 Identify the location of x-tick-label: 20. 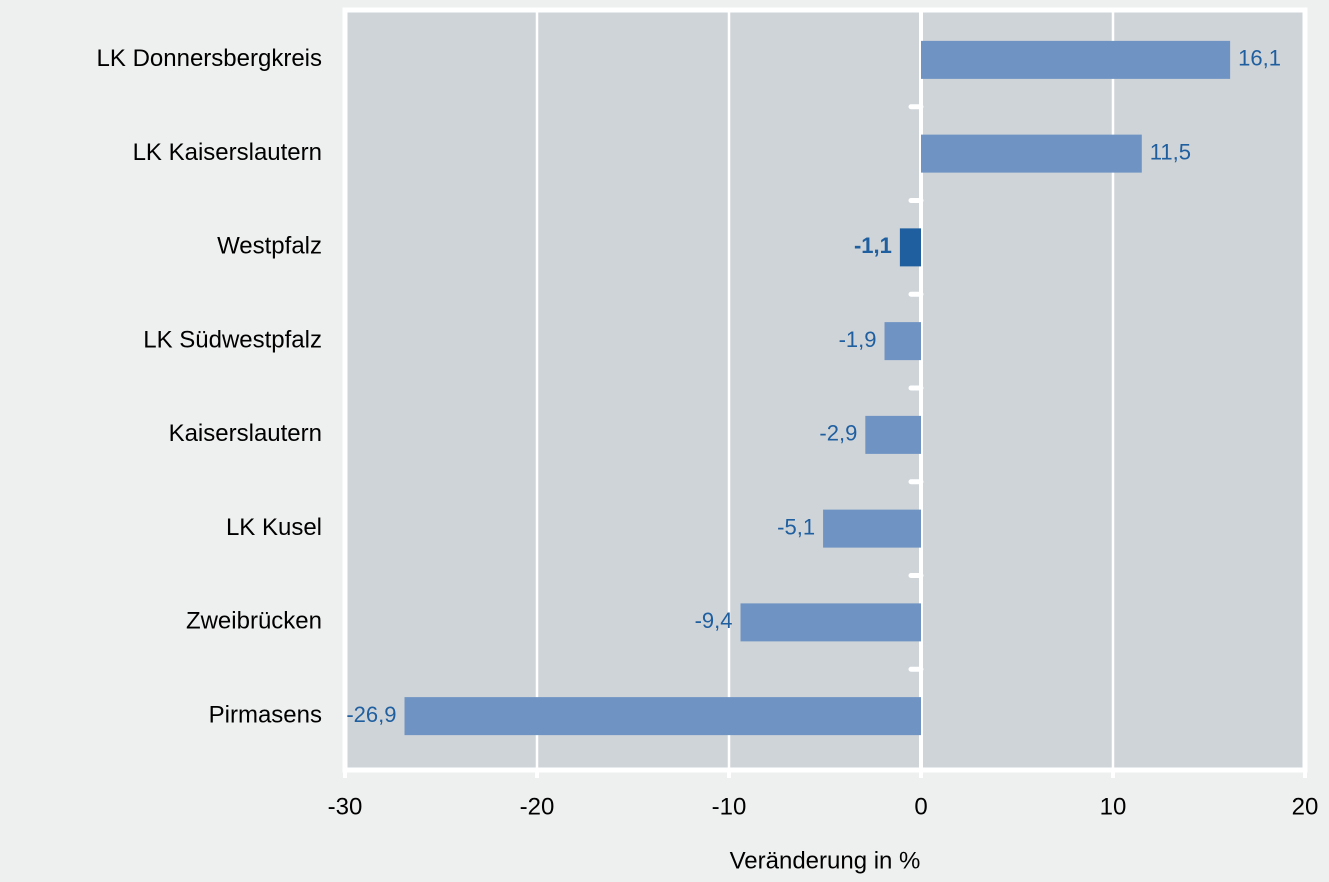
(1305, 806).